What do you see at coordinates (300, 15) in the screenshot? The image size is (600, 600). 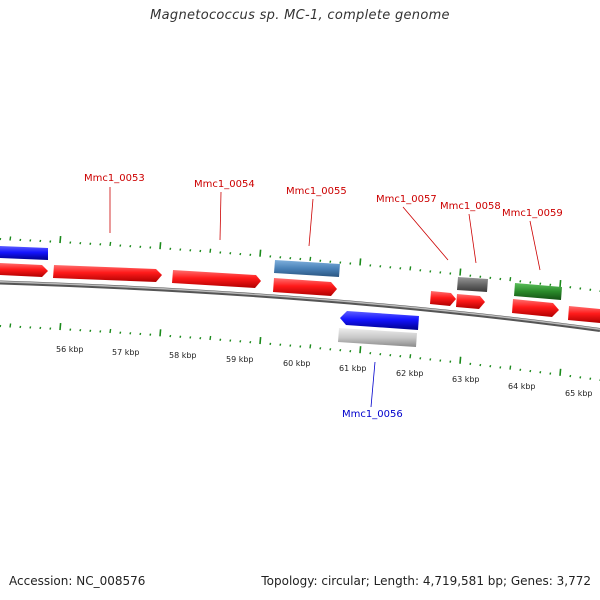 I see `map-title: Magnetococcus sp. MC-1, complete genome` at bounding box center [300, 15].